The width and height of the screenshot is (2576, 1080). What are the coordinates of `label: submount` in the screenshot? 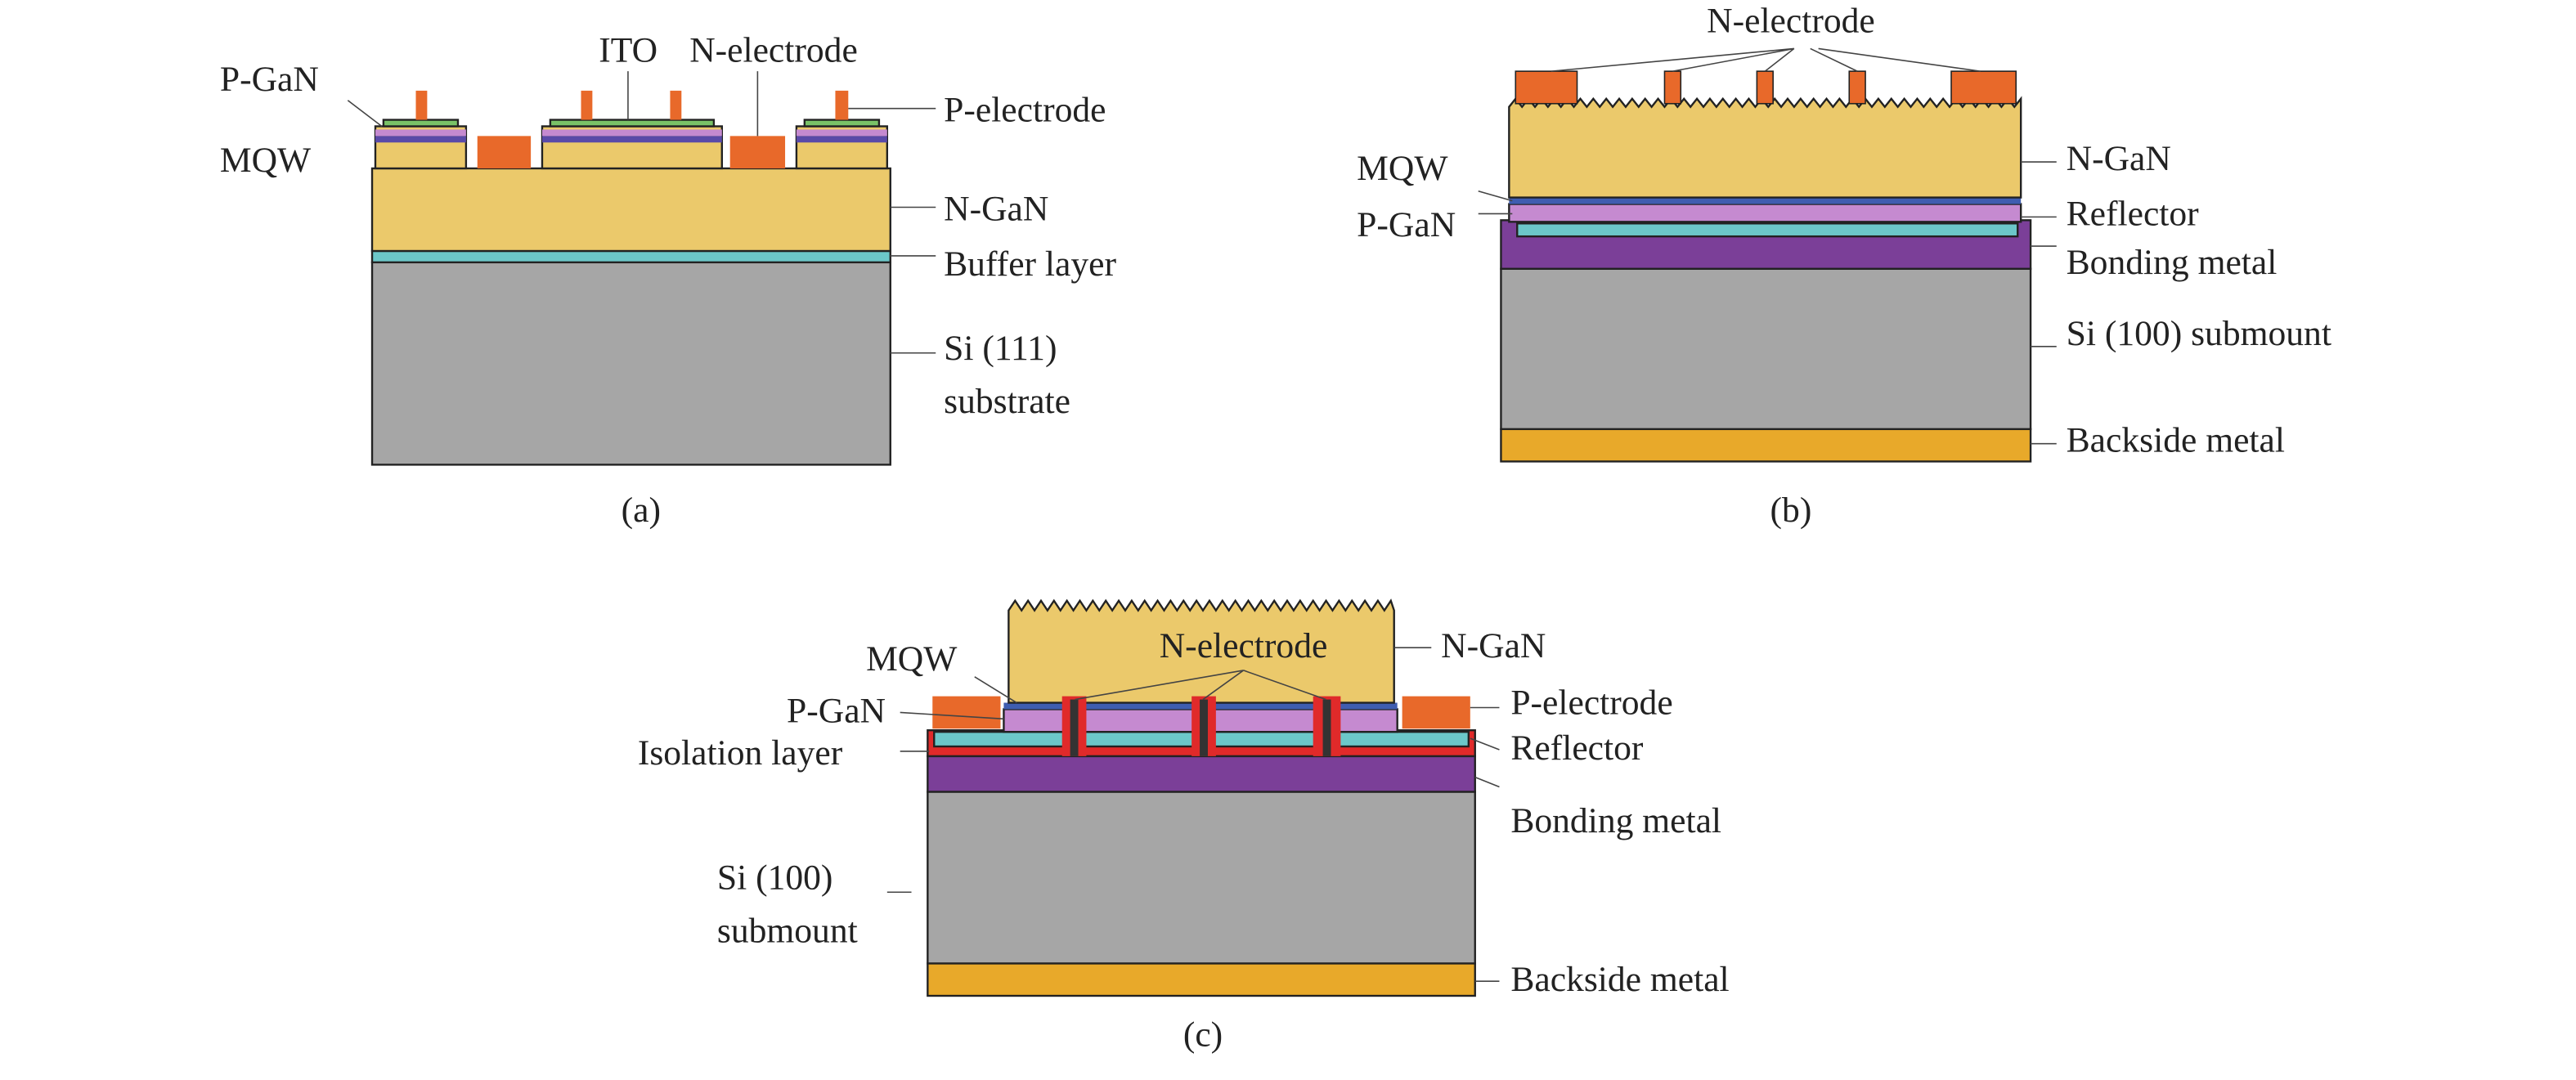 It's located at (787, 931).